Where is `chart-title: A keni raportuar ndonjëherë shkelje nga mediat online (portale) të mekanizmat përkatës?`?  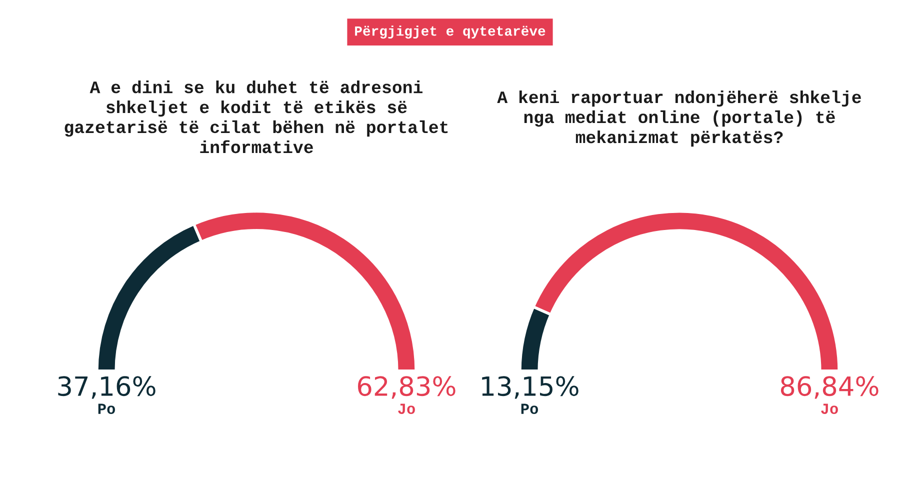
chart-title: A keni raportuar ndonjëherë shkelje nga mediat online (portale) të mekanizmat përkatës? is located at coordinates (679, 118).